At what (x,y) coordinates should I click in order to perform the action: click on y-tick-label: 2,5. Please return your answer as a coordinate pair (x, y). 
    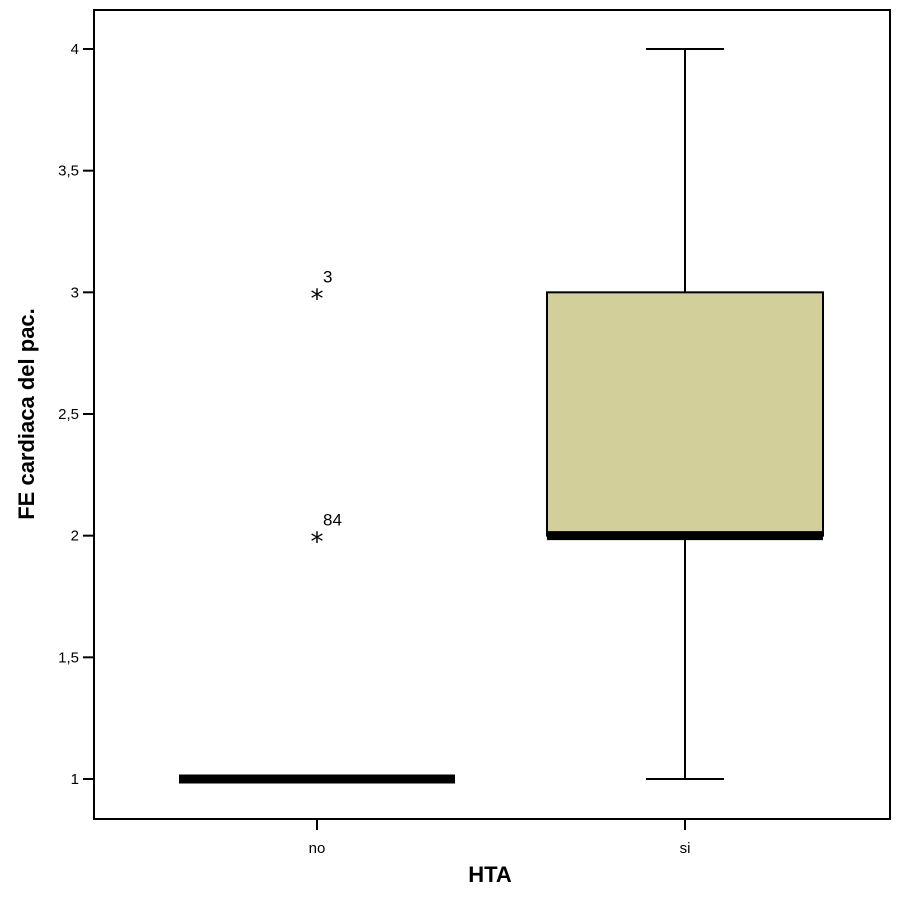
    Looking at the image, I should click on (68, 414).